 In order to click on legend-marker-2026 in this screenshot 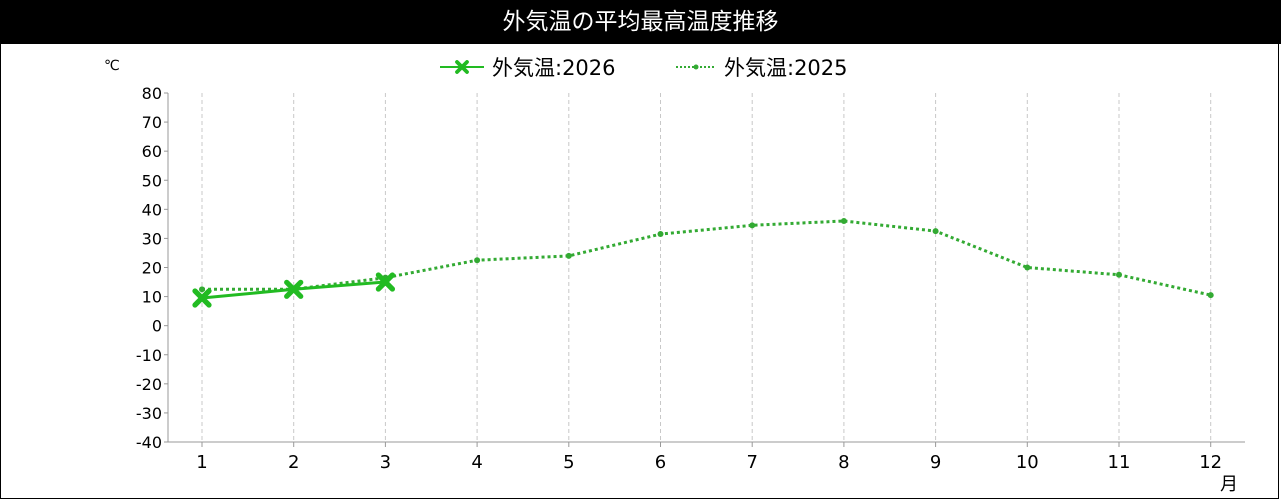, I will do `click(462, 67)`.